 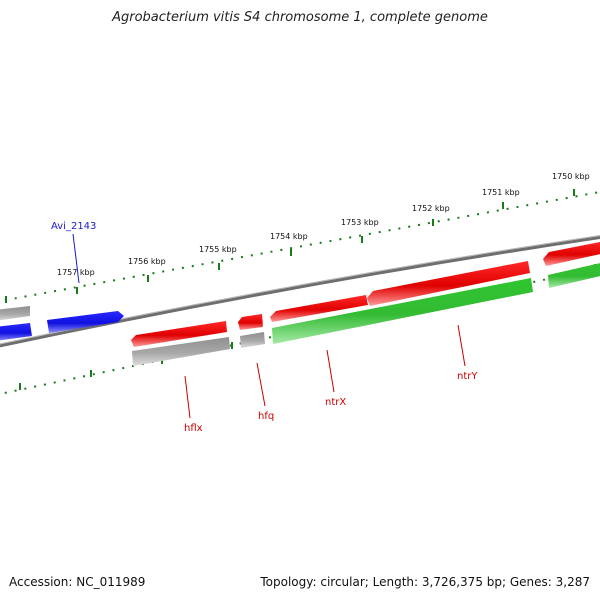 What do you see at coordinates (73, 226) in the screenshot?
I see `gene-label-avi-2143: Avi_2143` at bounding box center [73, 226].